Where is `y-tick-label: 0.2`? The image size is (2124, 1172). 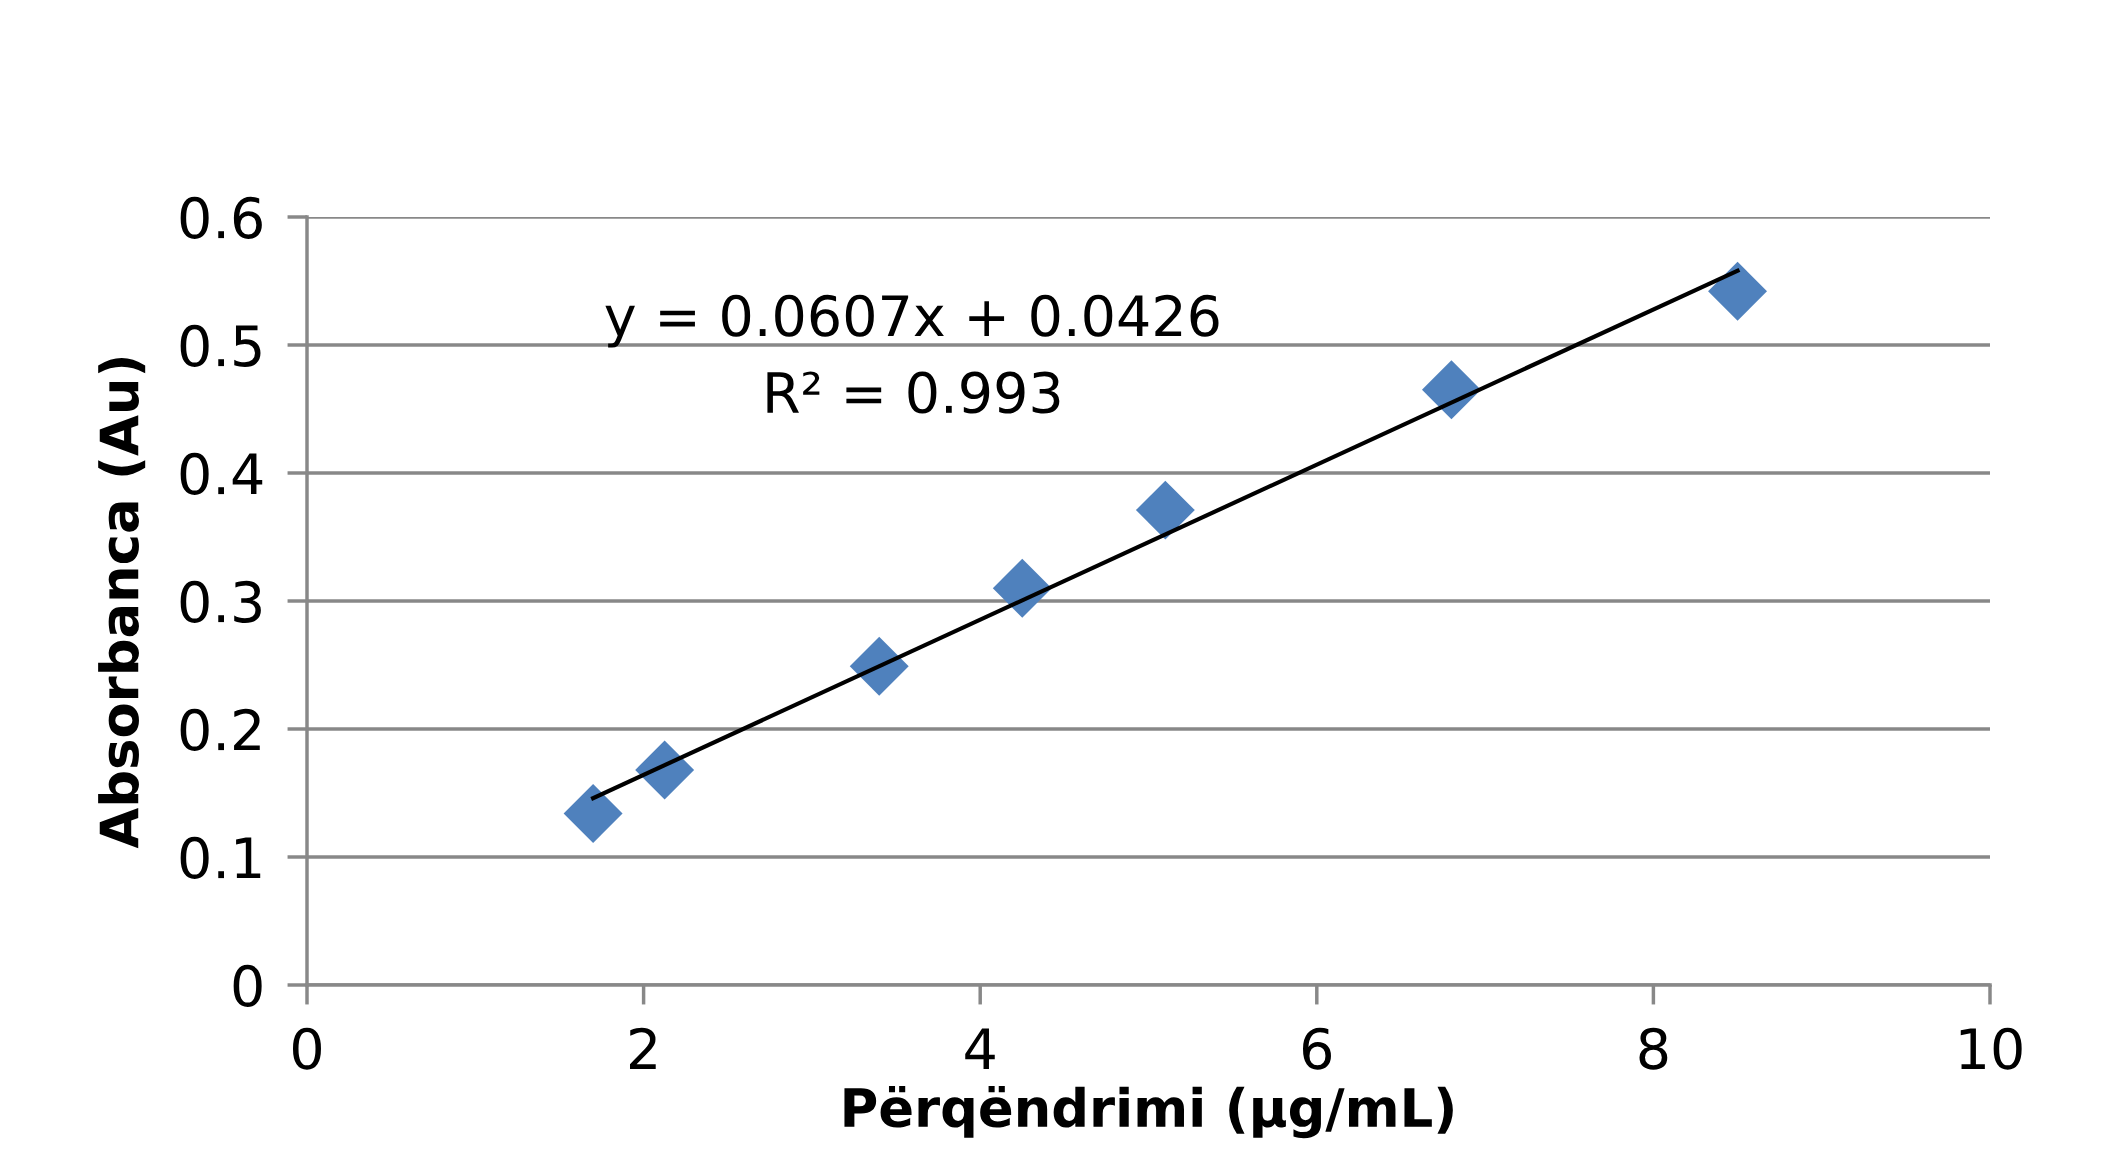 y-tick-label: 0.2 is located at coordinates (220, 729).